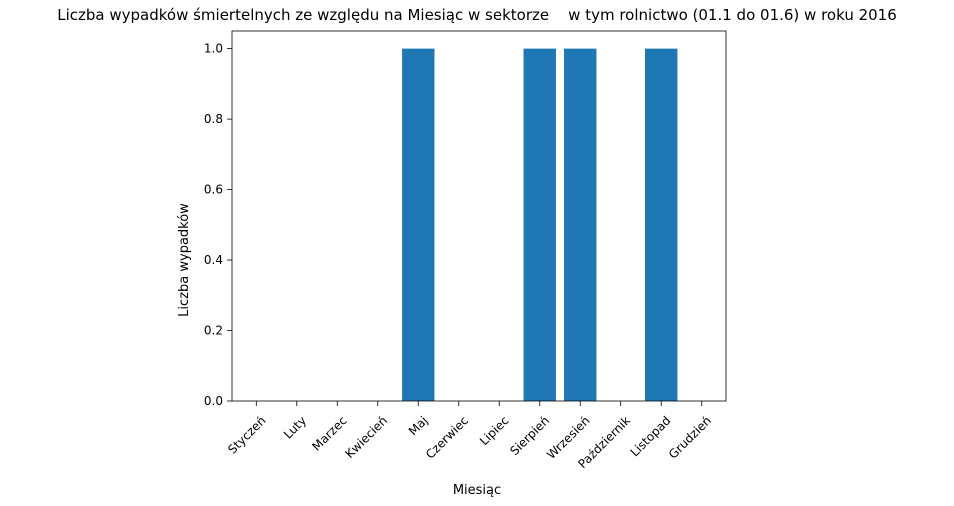 The image size is (954, 506). What do you see at coordinates (213, 401) in the screenshot?
I see `y-tick-label: 0.0` at bounding box center [213, 401].